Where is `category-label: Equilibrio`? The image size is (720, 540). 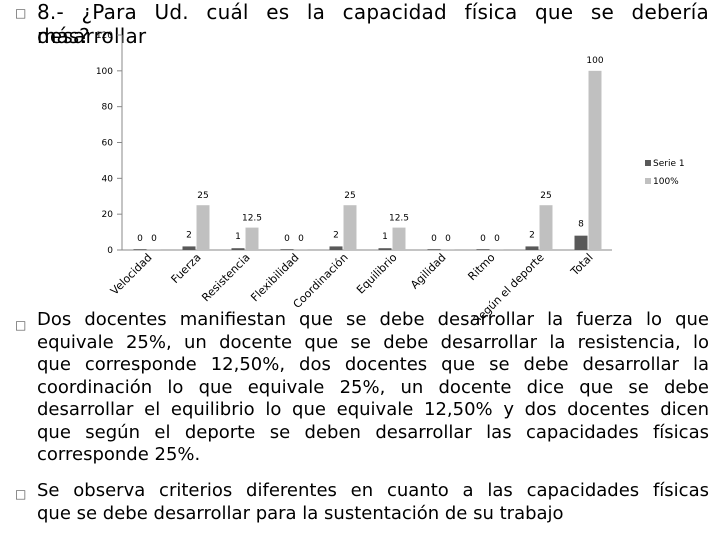
category-label: Equilibrio is located at coordinates (377, 274).